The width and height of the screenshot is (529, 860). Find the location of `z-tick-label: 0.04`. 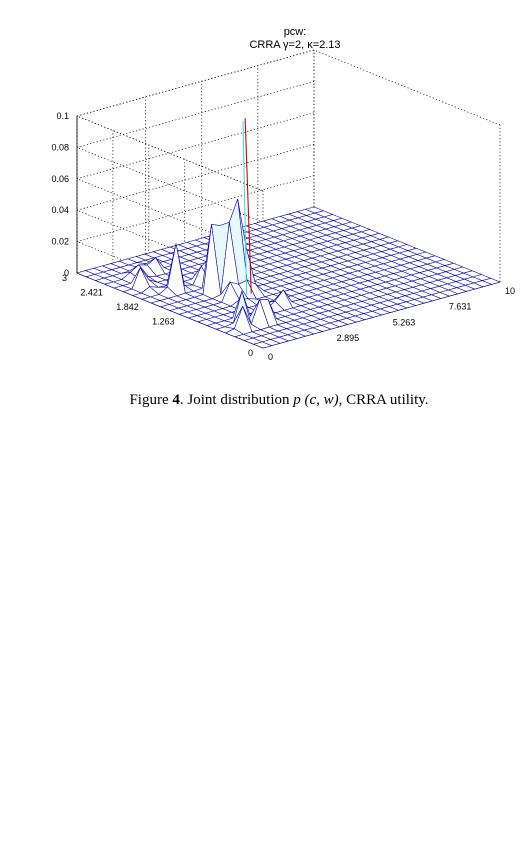

z-tick-label: 0.04 is located at coordinates (60, 210).